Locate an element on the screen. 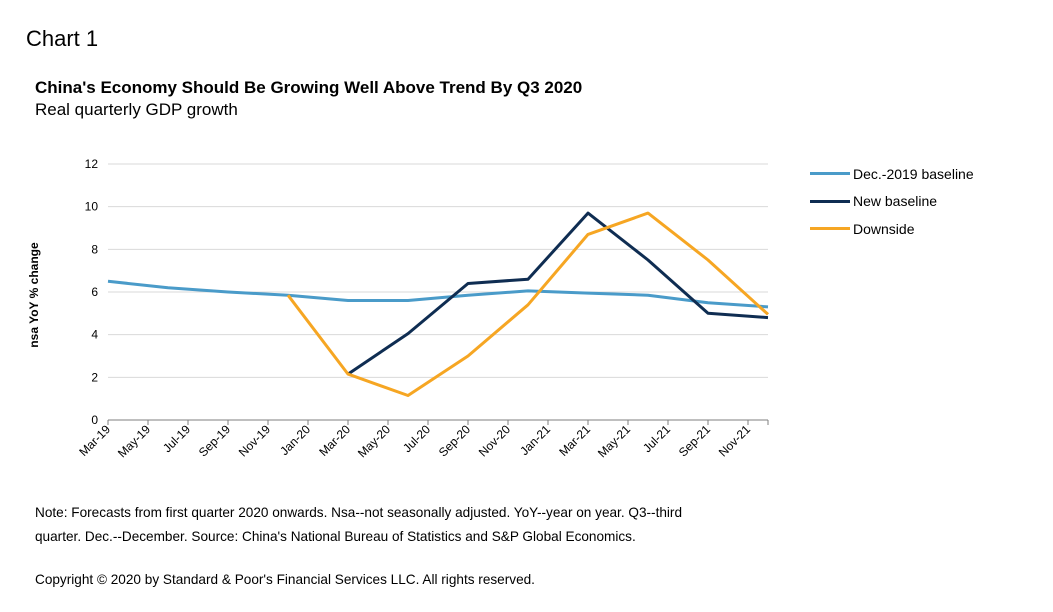  x-tick-label: Jan-20 is located at coordinates (295, 440).